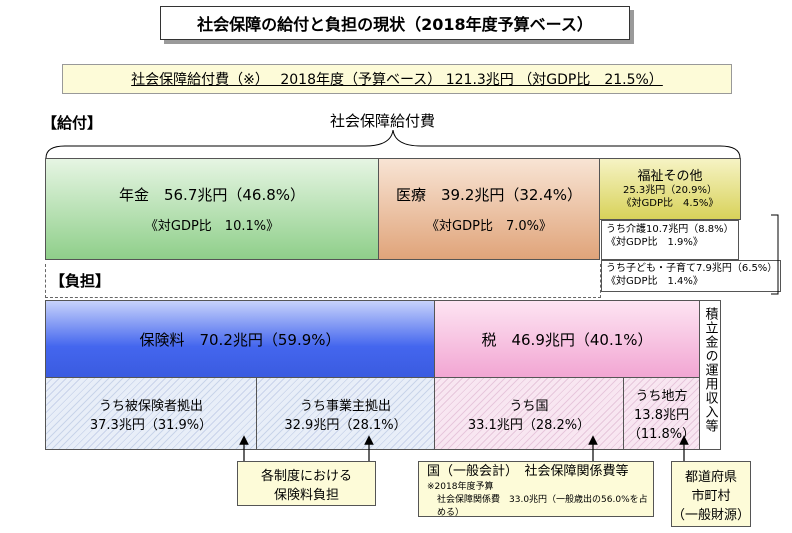  What do you see at coordinates (345, 406) in the screenshot?
I see `employer-title: うち事業主拠出` at bounding box center [345, 406].